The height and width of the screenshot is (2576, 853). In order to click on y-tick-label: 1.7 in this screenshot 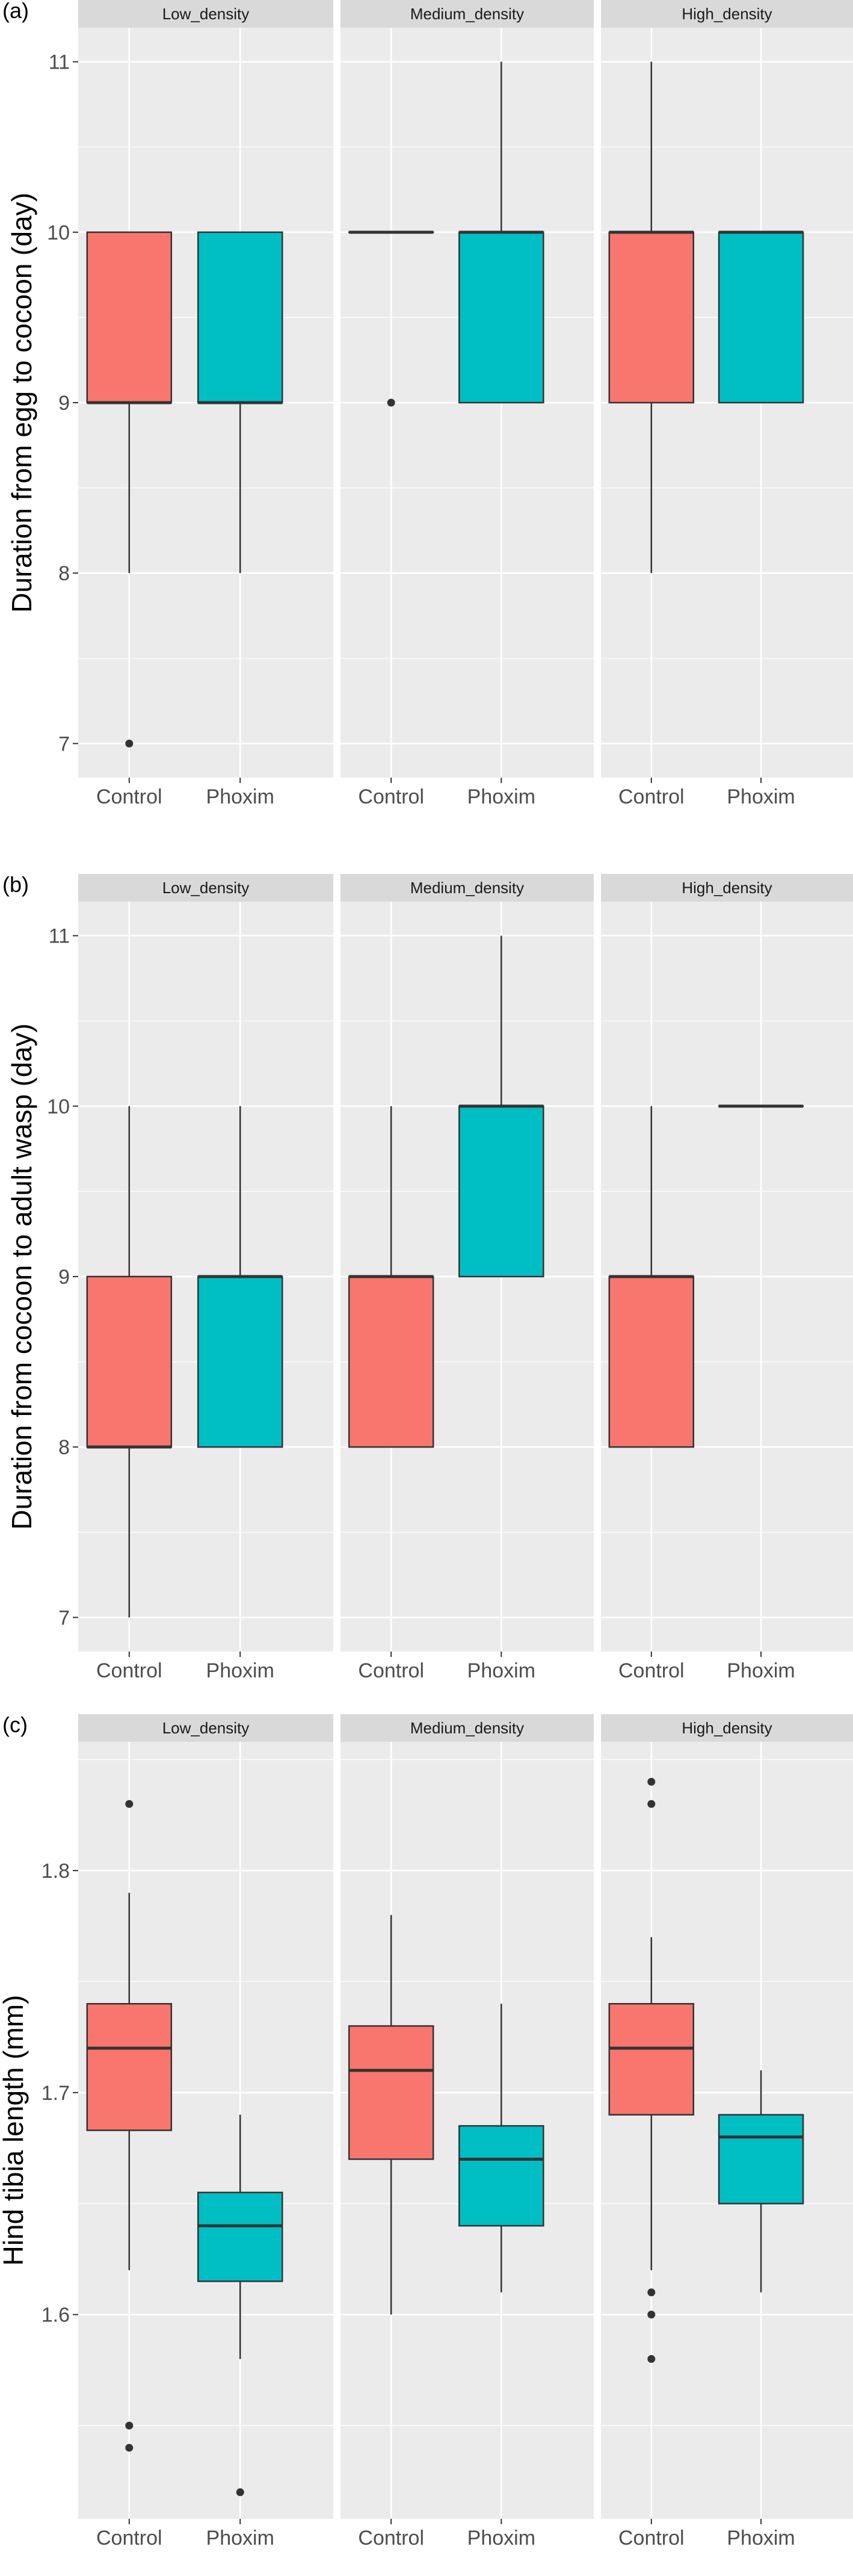, I will do `click(56, 2093)`.